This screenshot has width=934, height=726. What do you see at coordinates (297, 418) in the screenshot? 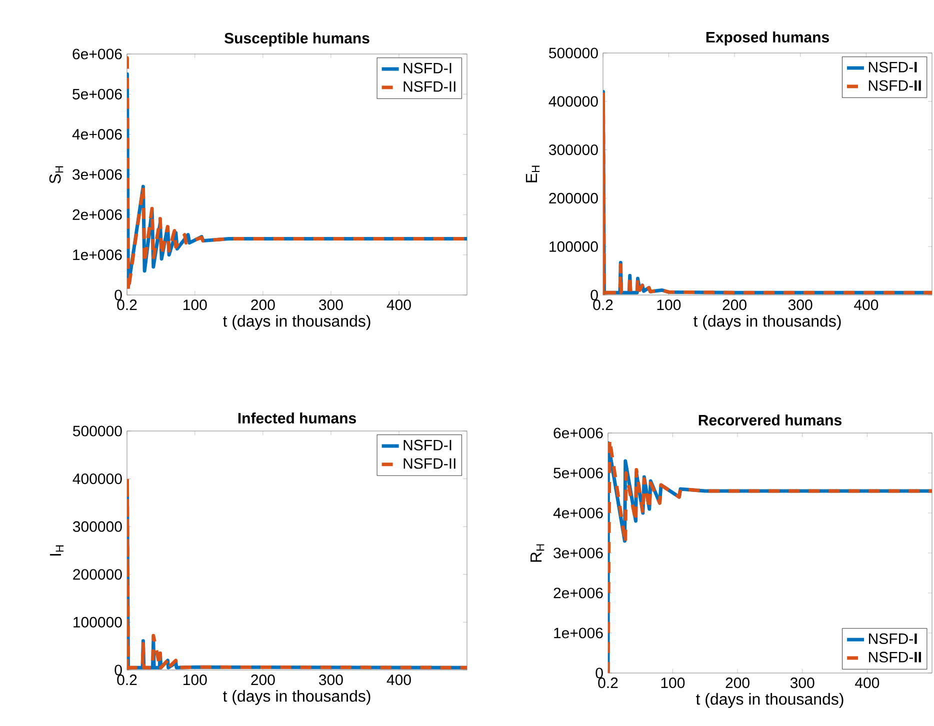
I see `chart-title: Infected humans` at bounding box center [297, 418].